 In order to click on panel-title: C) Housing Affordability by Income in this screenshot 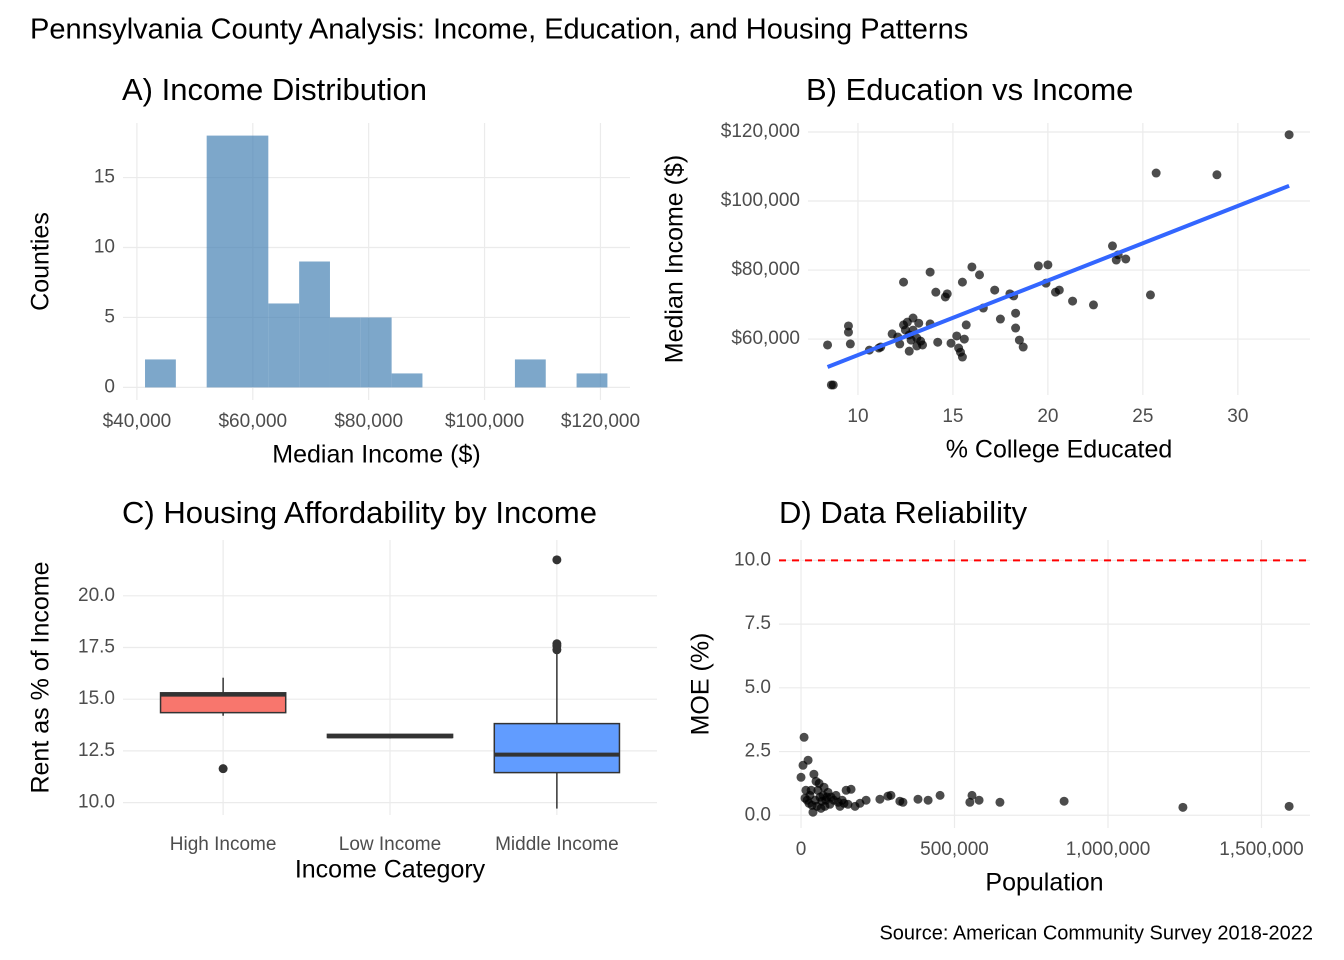, I will do `click(359, 512)`.